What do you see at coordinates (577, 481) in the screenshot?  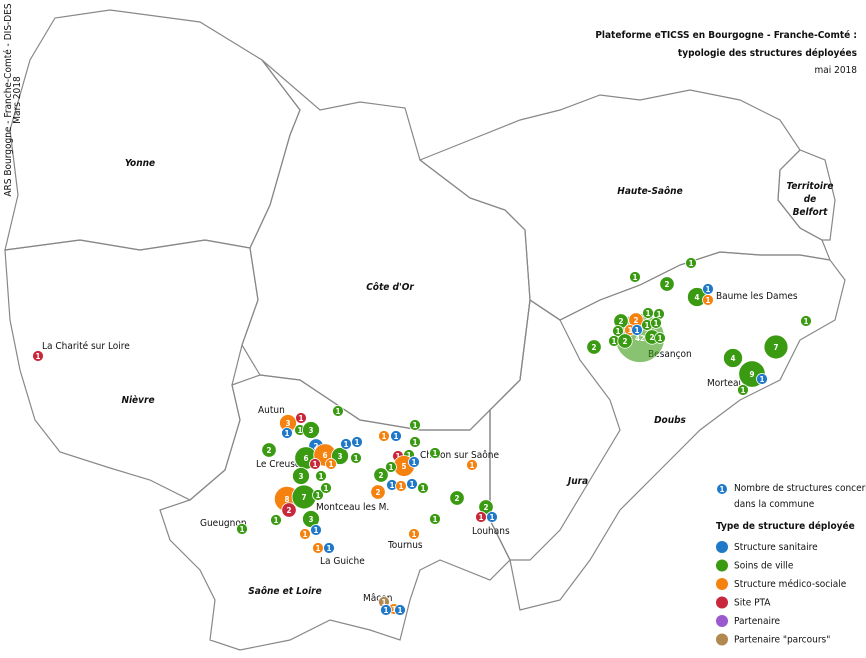 I see `department-label: Jura` at bounding box center [577, 481].